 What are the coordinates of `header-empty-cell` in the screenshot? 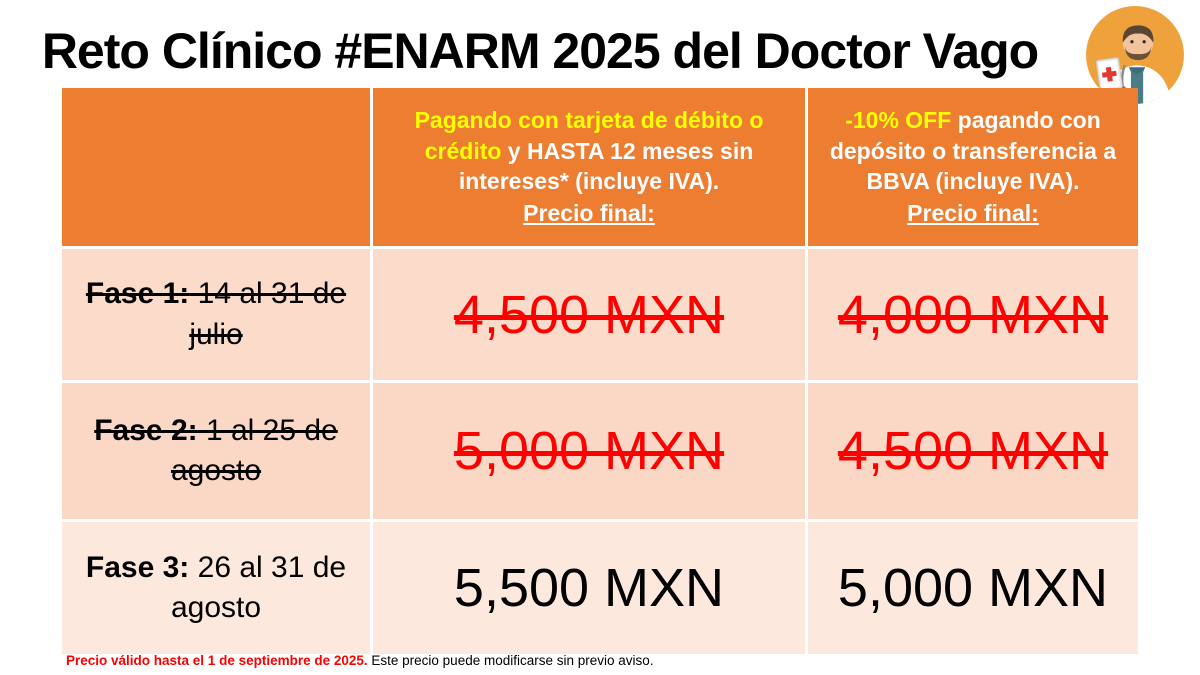 It's located at (216, 167).